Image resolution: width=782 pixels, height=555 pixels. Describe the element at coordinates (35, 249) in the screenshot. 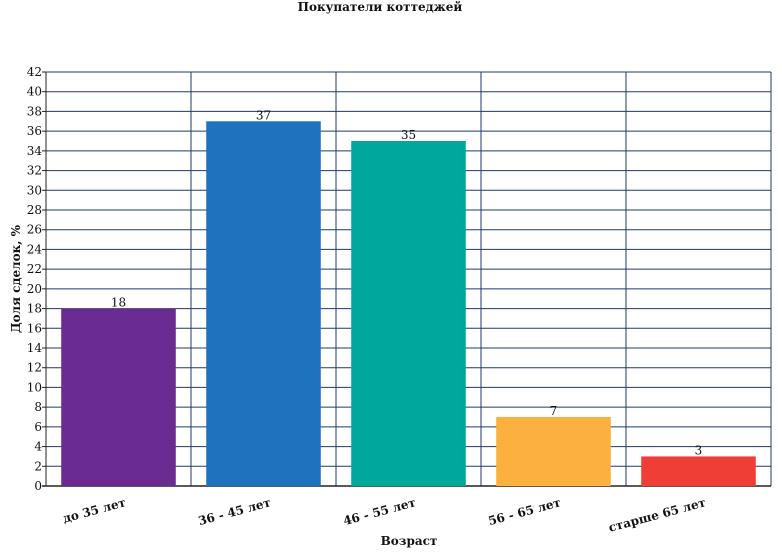

I see `y-tick-label: 24` at that location.